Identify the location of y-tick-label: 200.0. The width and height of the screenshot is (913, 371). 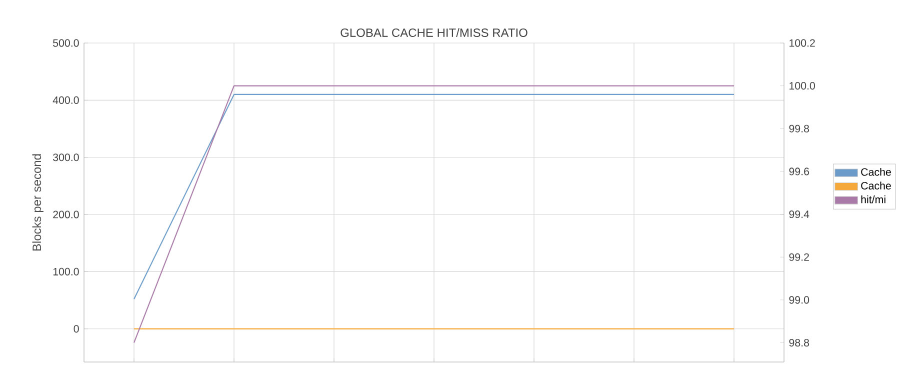
(66, 214).